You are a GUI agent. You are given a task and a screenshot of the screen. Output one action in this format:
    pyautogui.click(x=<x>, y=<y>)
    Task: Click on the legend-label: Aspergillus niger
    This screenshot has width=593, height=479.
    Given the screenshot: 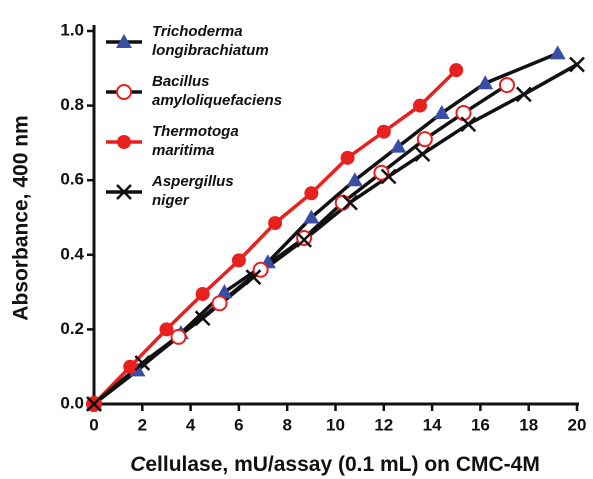 What is the action you would take?
    pyautogui.click(x=194, y=191)
    